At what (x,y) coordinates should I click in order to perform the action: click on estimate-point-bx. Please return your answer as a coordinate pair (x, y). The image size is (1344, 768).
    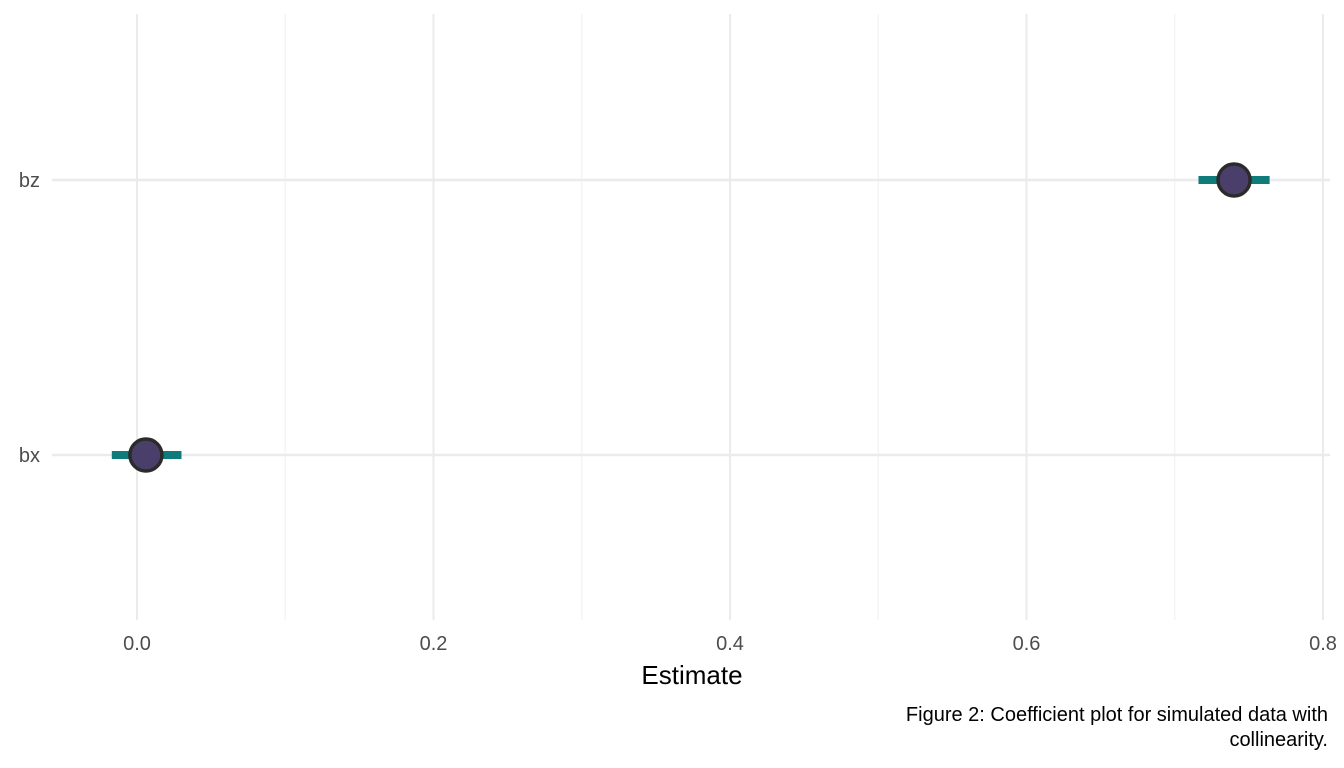
    Looking at the image, I should click on (146, 455).